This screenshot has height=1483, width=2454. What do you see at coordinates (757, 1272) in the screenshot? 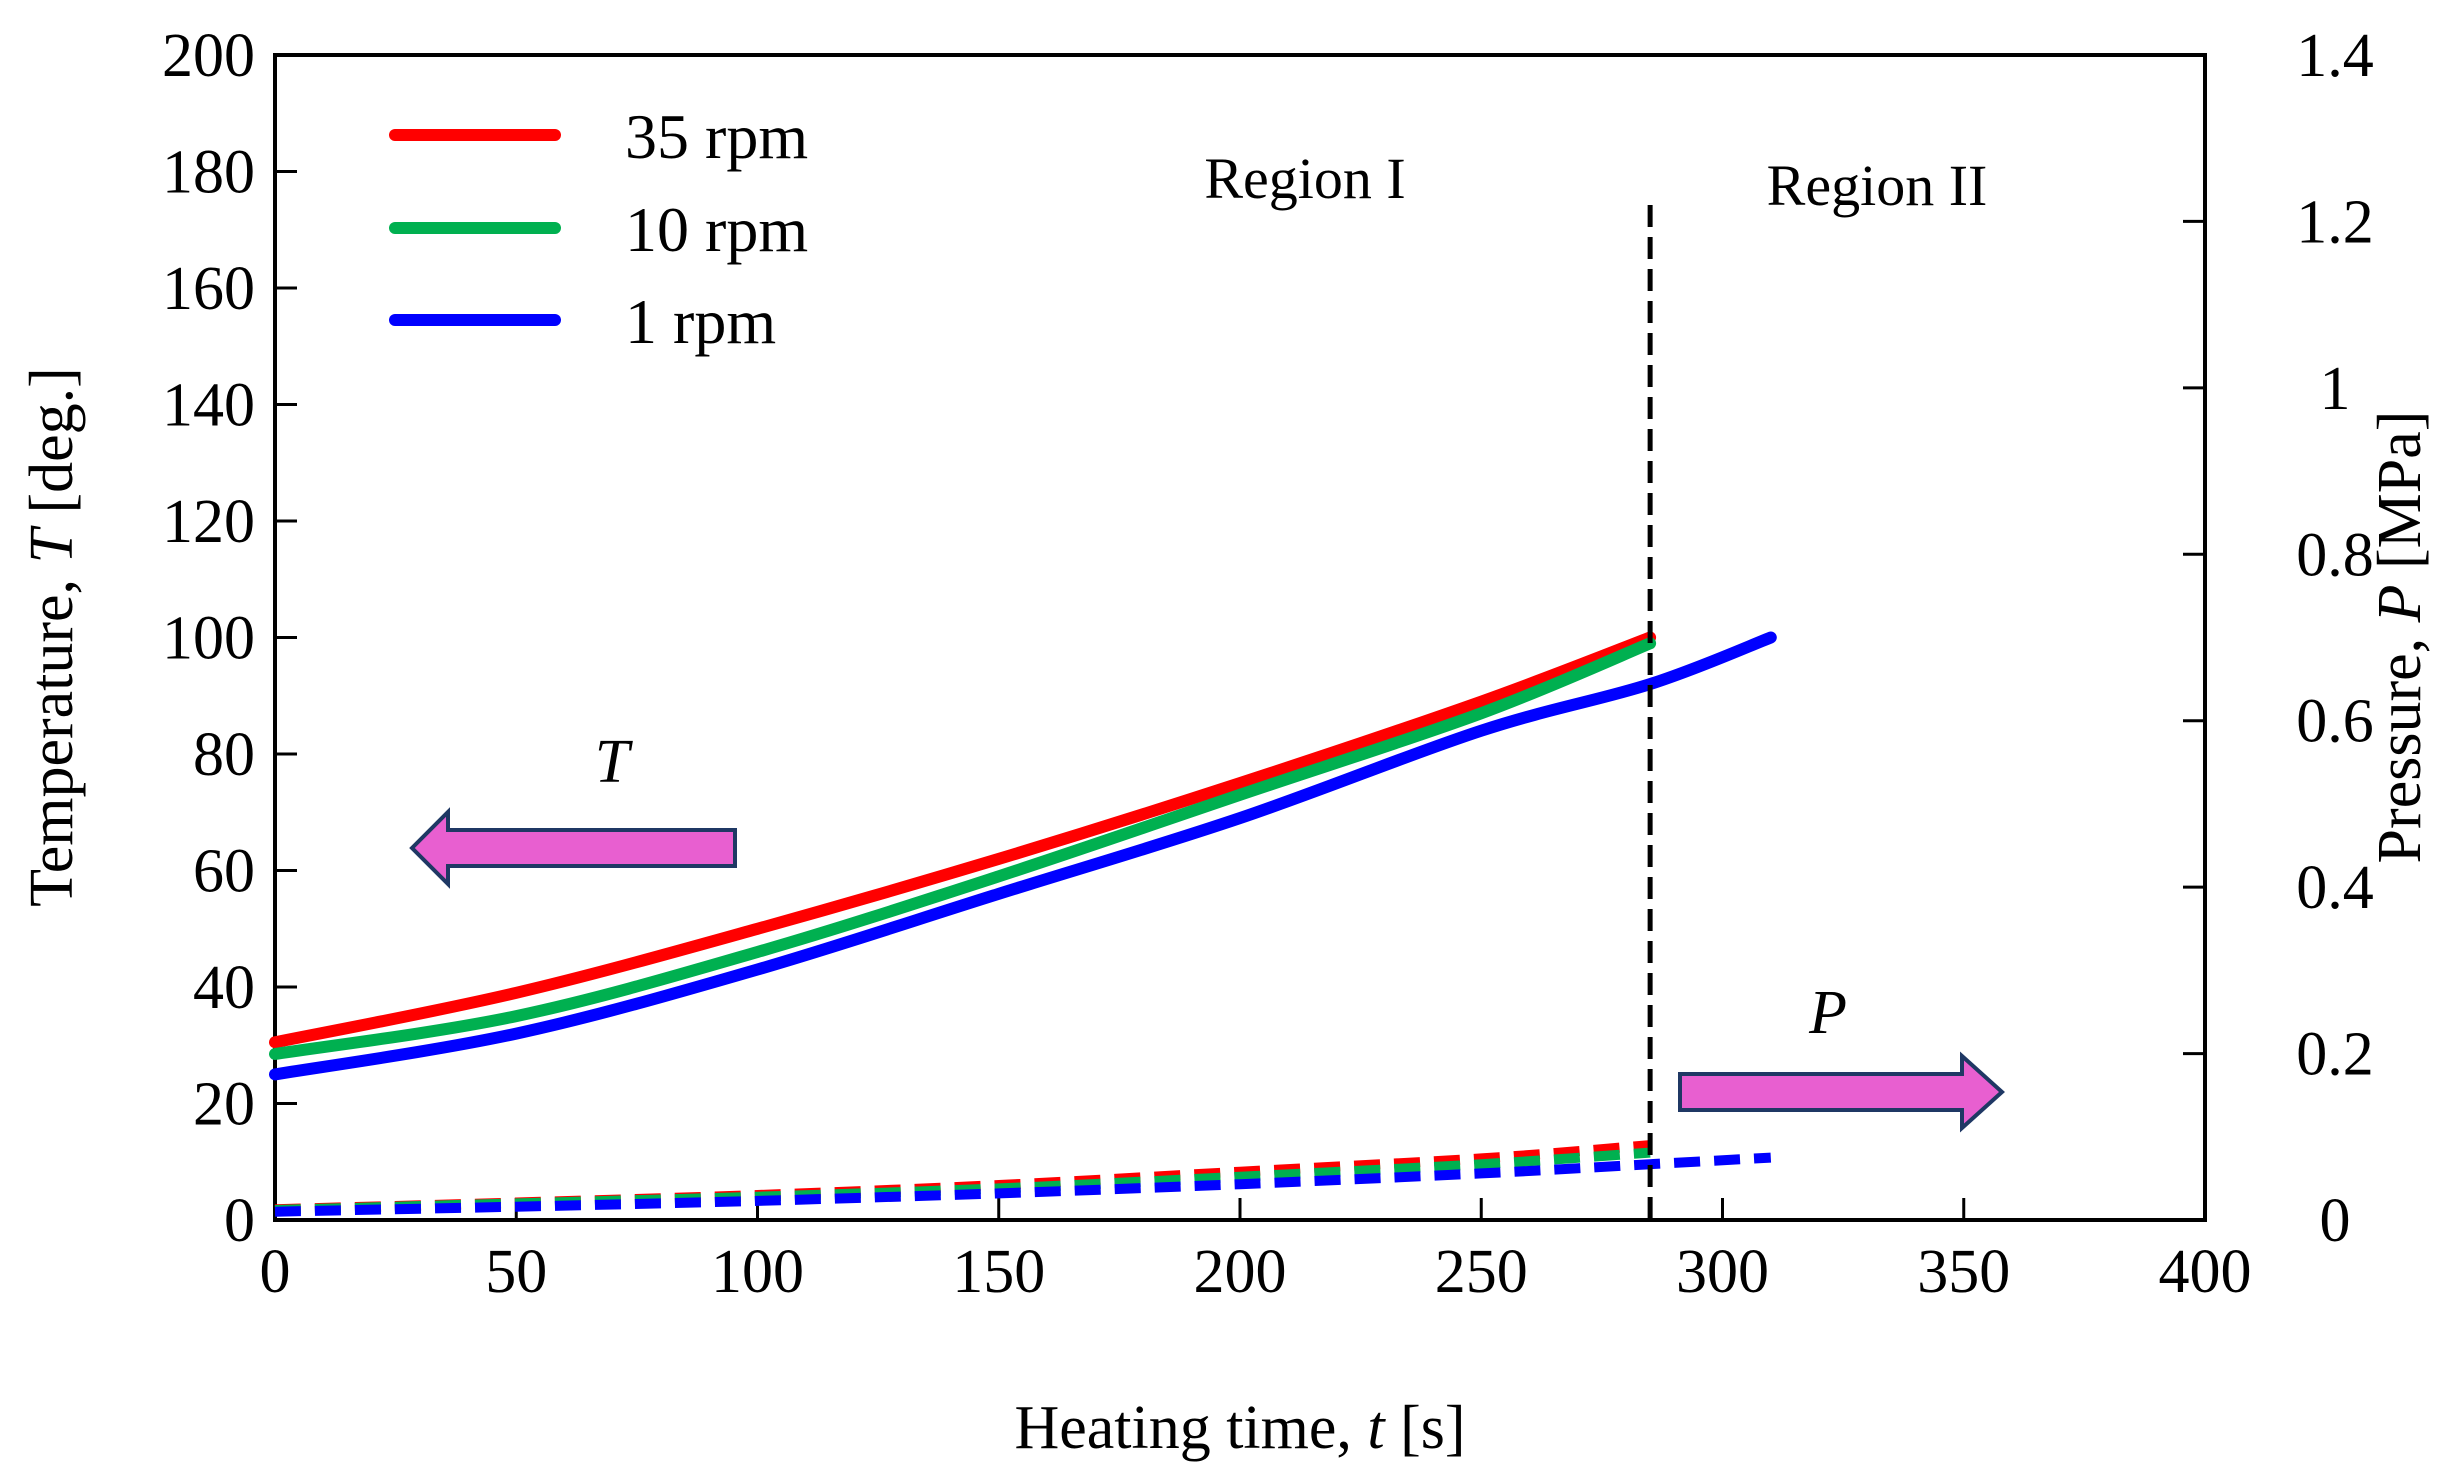
I see `x-tick-label: 100` at bounding box center [757, 1272].